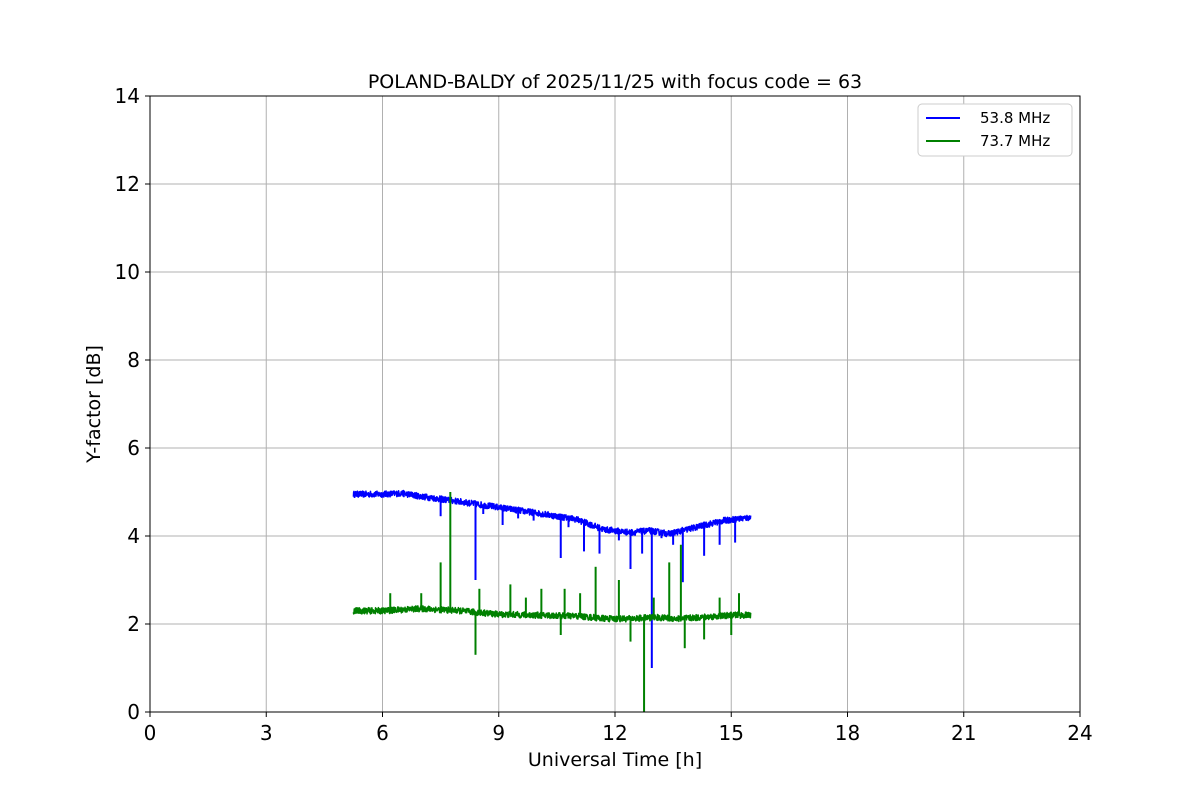 This screenshot has height=800, width=1200. I want to click on x-tick-label: 6, so click(382, 733).